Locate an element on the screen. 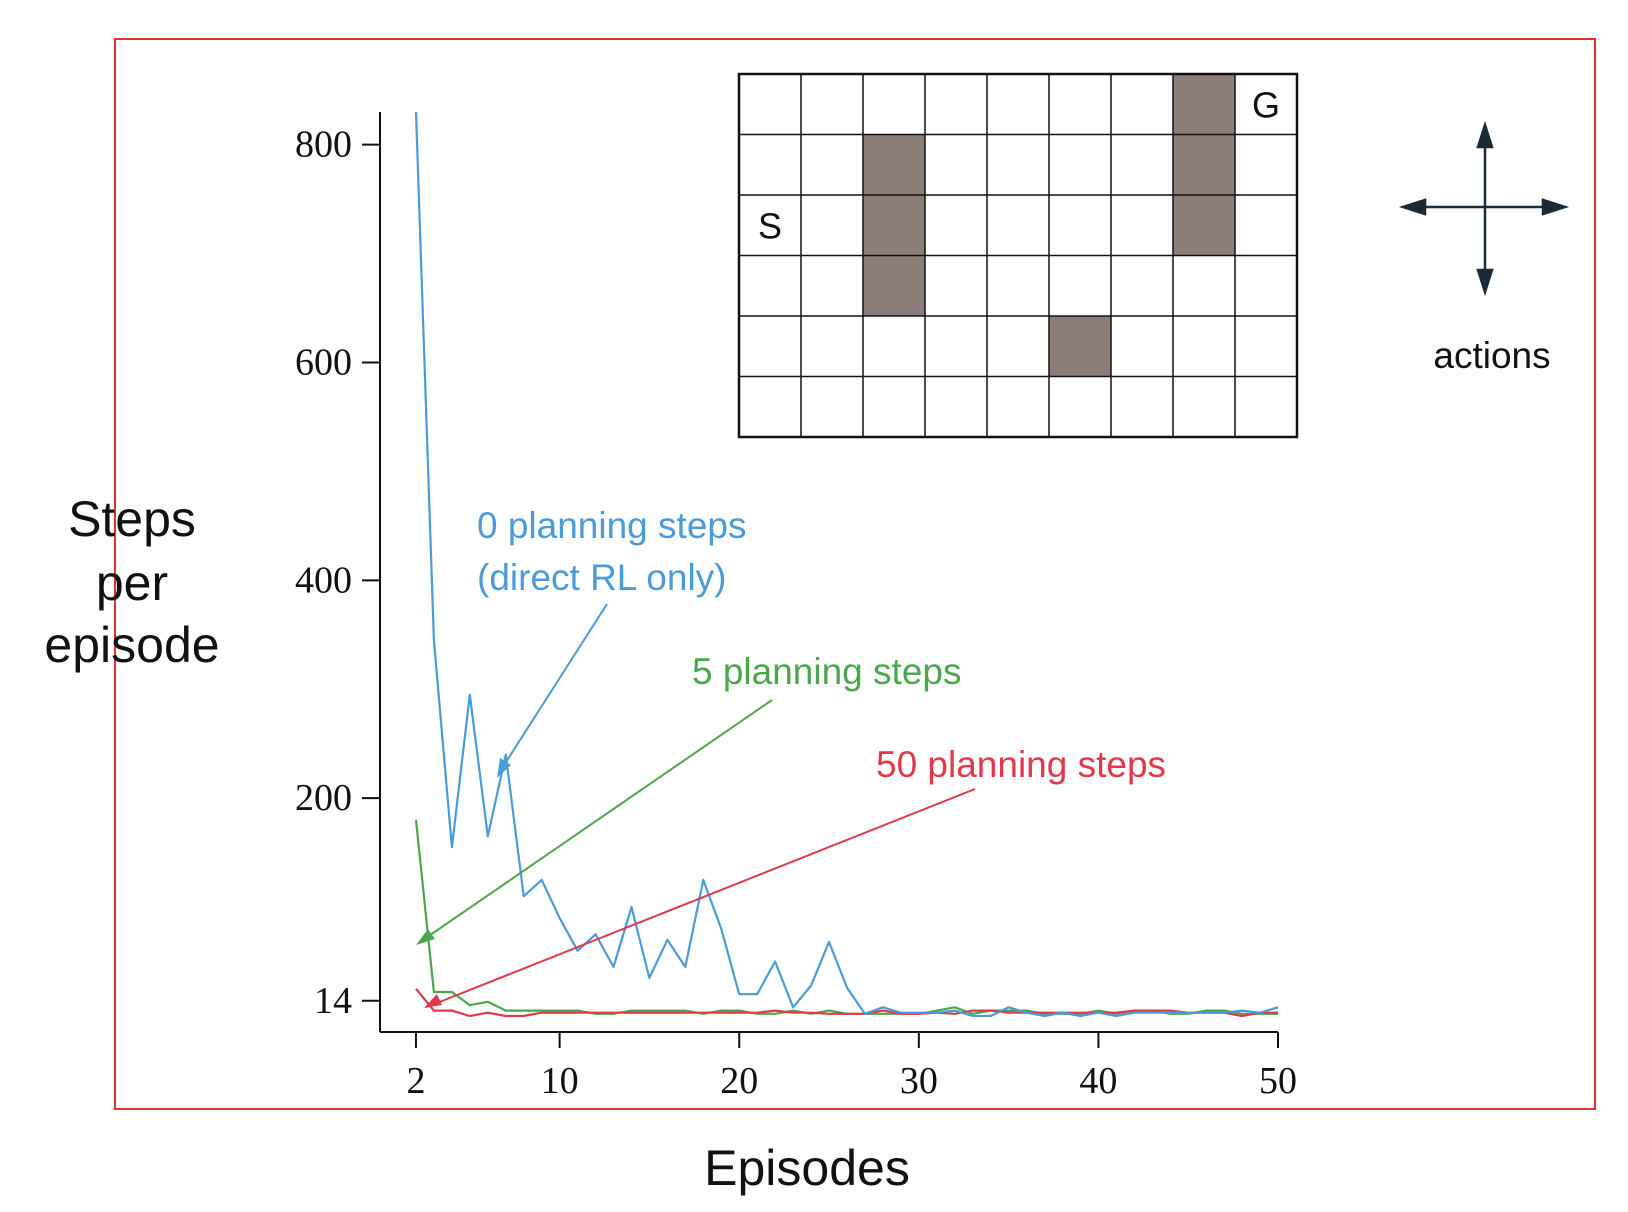  y-axis-label-line-2: per is located at coordinates (132, 583).